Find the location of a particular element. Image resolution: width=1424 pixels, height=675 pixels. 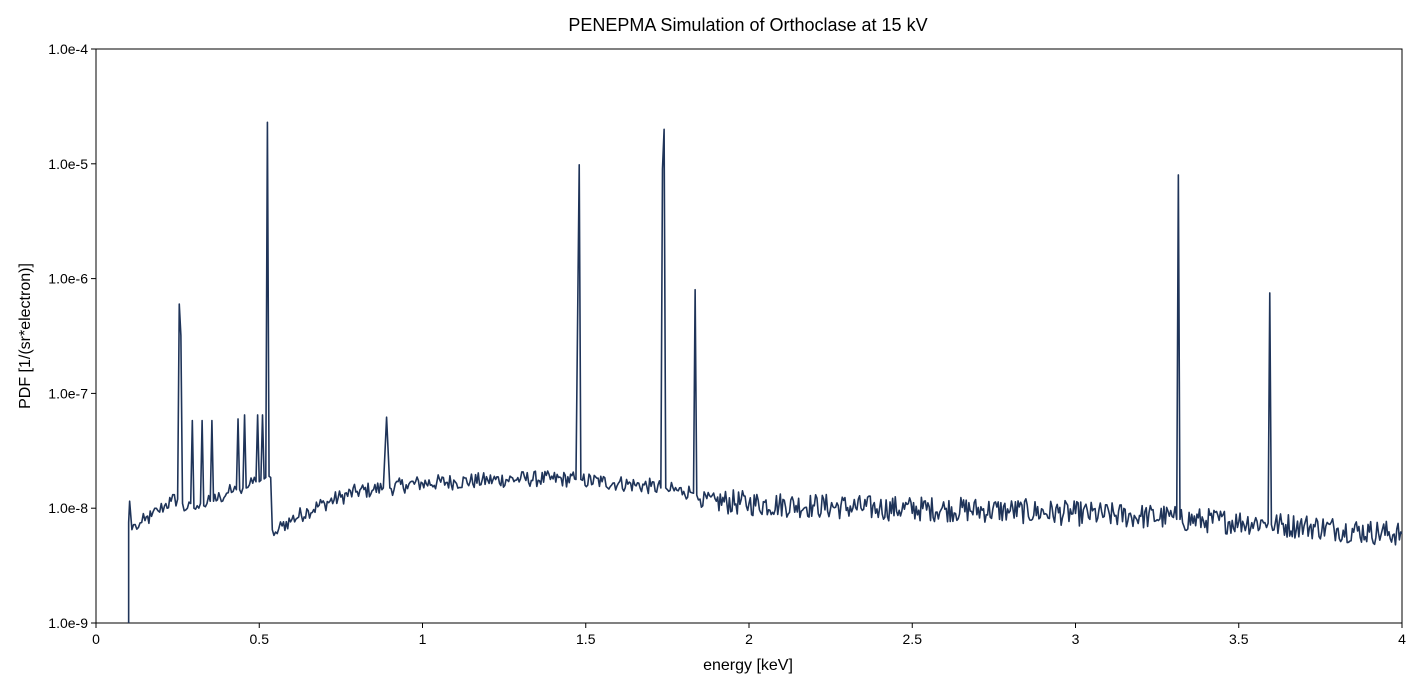

y-tick-label: 1.0e-9 is located at coordinates (68, 623).